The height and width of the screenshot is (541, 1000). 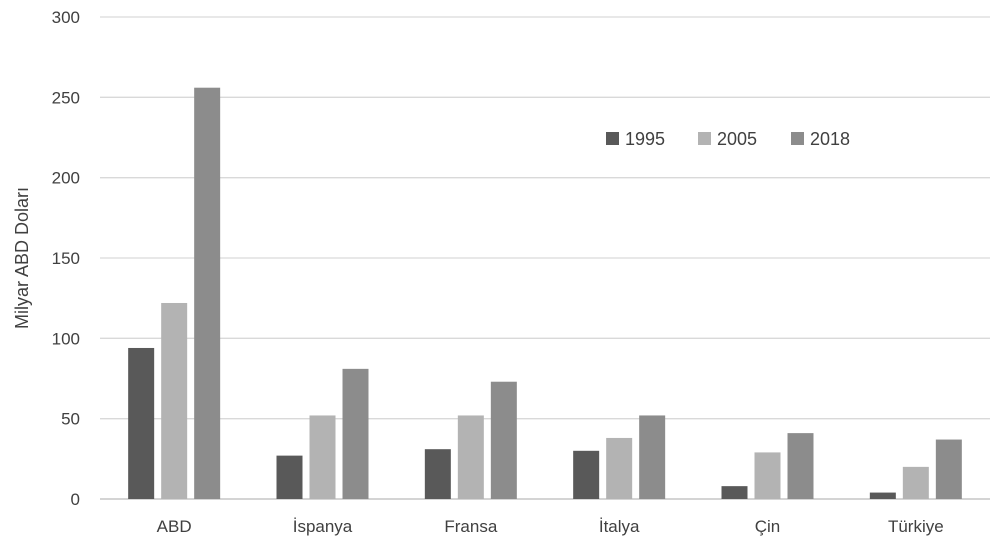 I want to click on y-tick-label: 300, so click(x=66, y=17).